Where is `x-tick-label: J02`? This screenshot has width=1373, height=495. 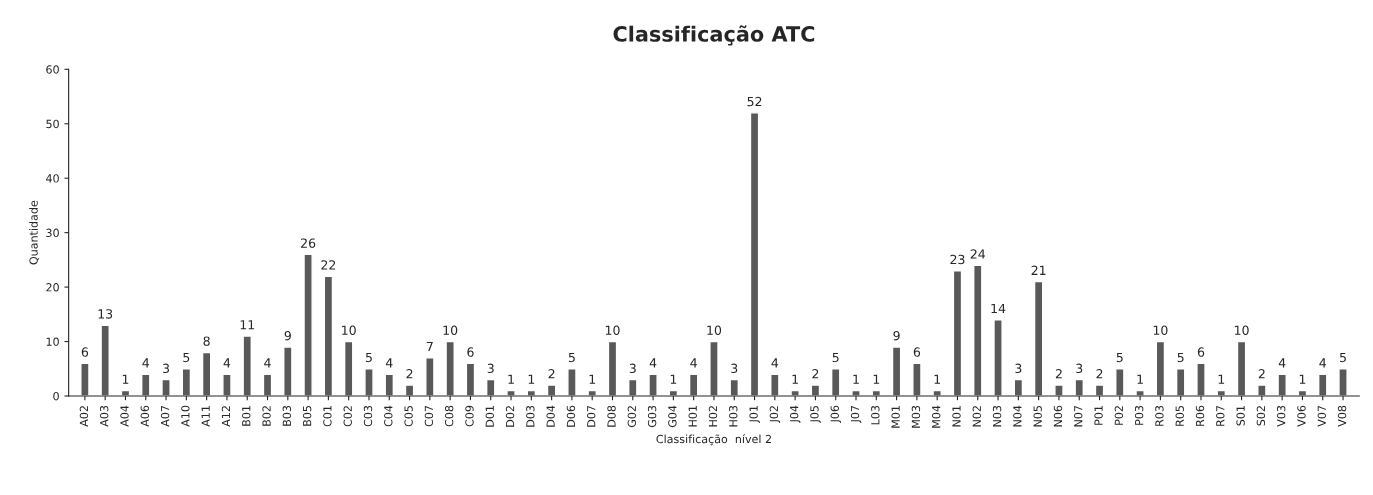
x-tick-label: J02 is located at coordinates (775, 415).